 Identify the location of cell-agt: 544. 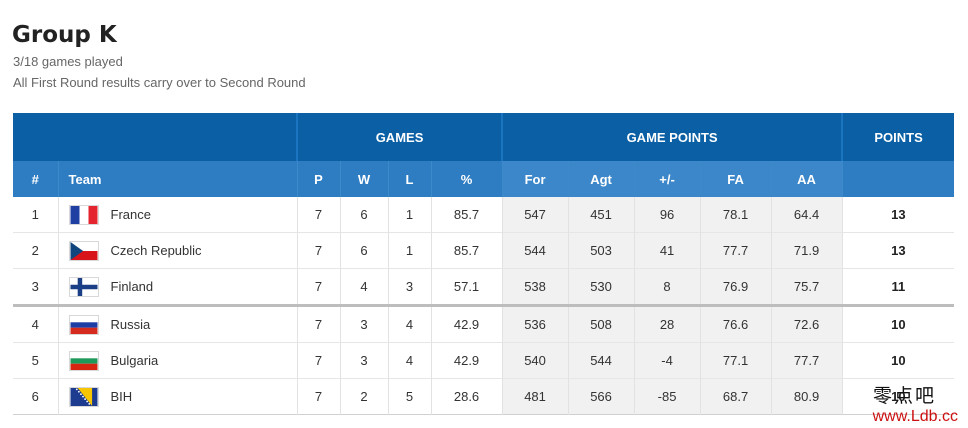
(601, 360).